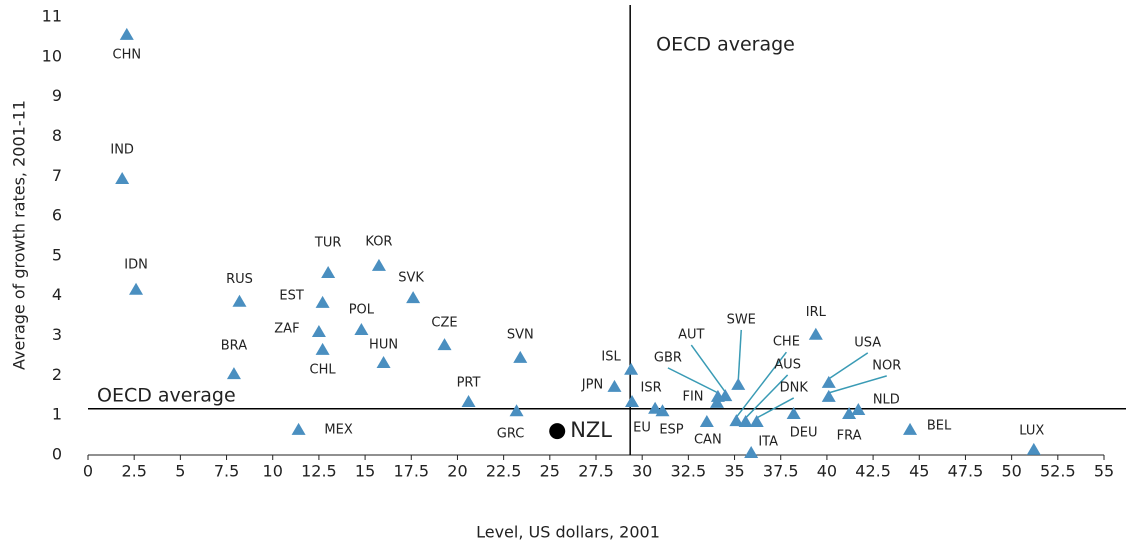 The width and height of the screenshot is (1126, 549). What do you see at coordinates (286, 328) in the screenshot?
I see `point-label: ZAF` at bounding box center [286, 328].